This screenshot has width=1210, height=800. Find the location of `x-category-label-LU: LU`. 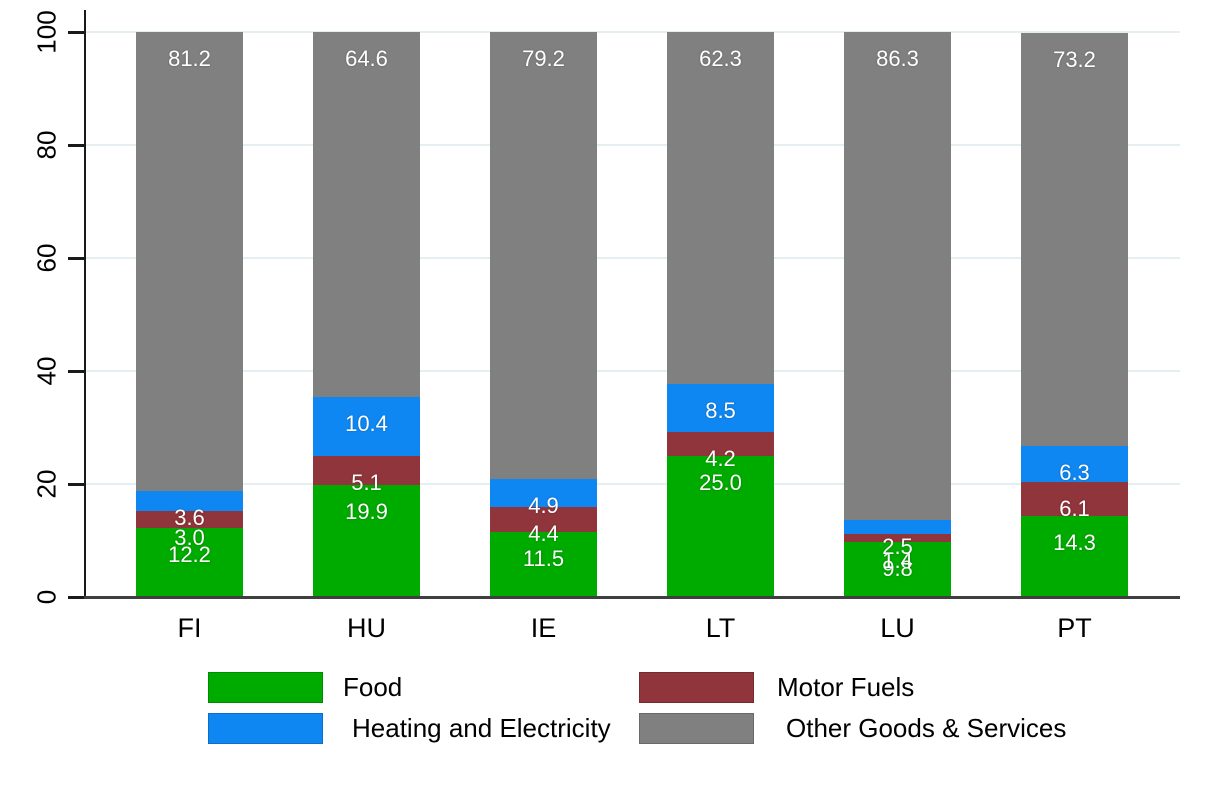

x-category-label-LU: LU is located at coordinates (897, 628).